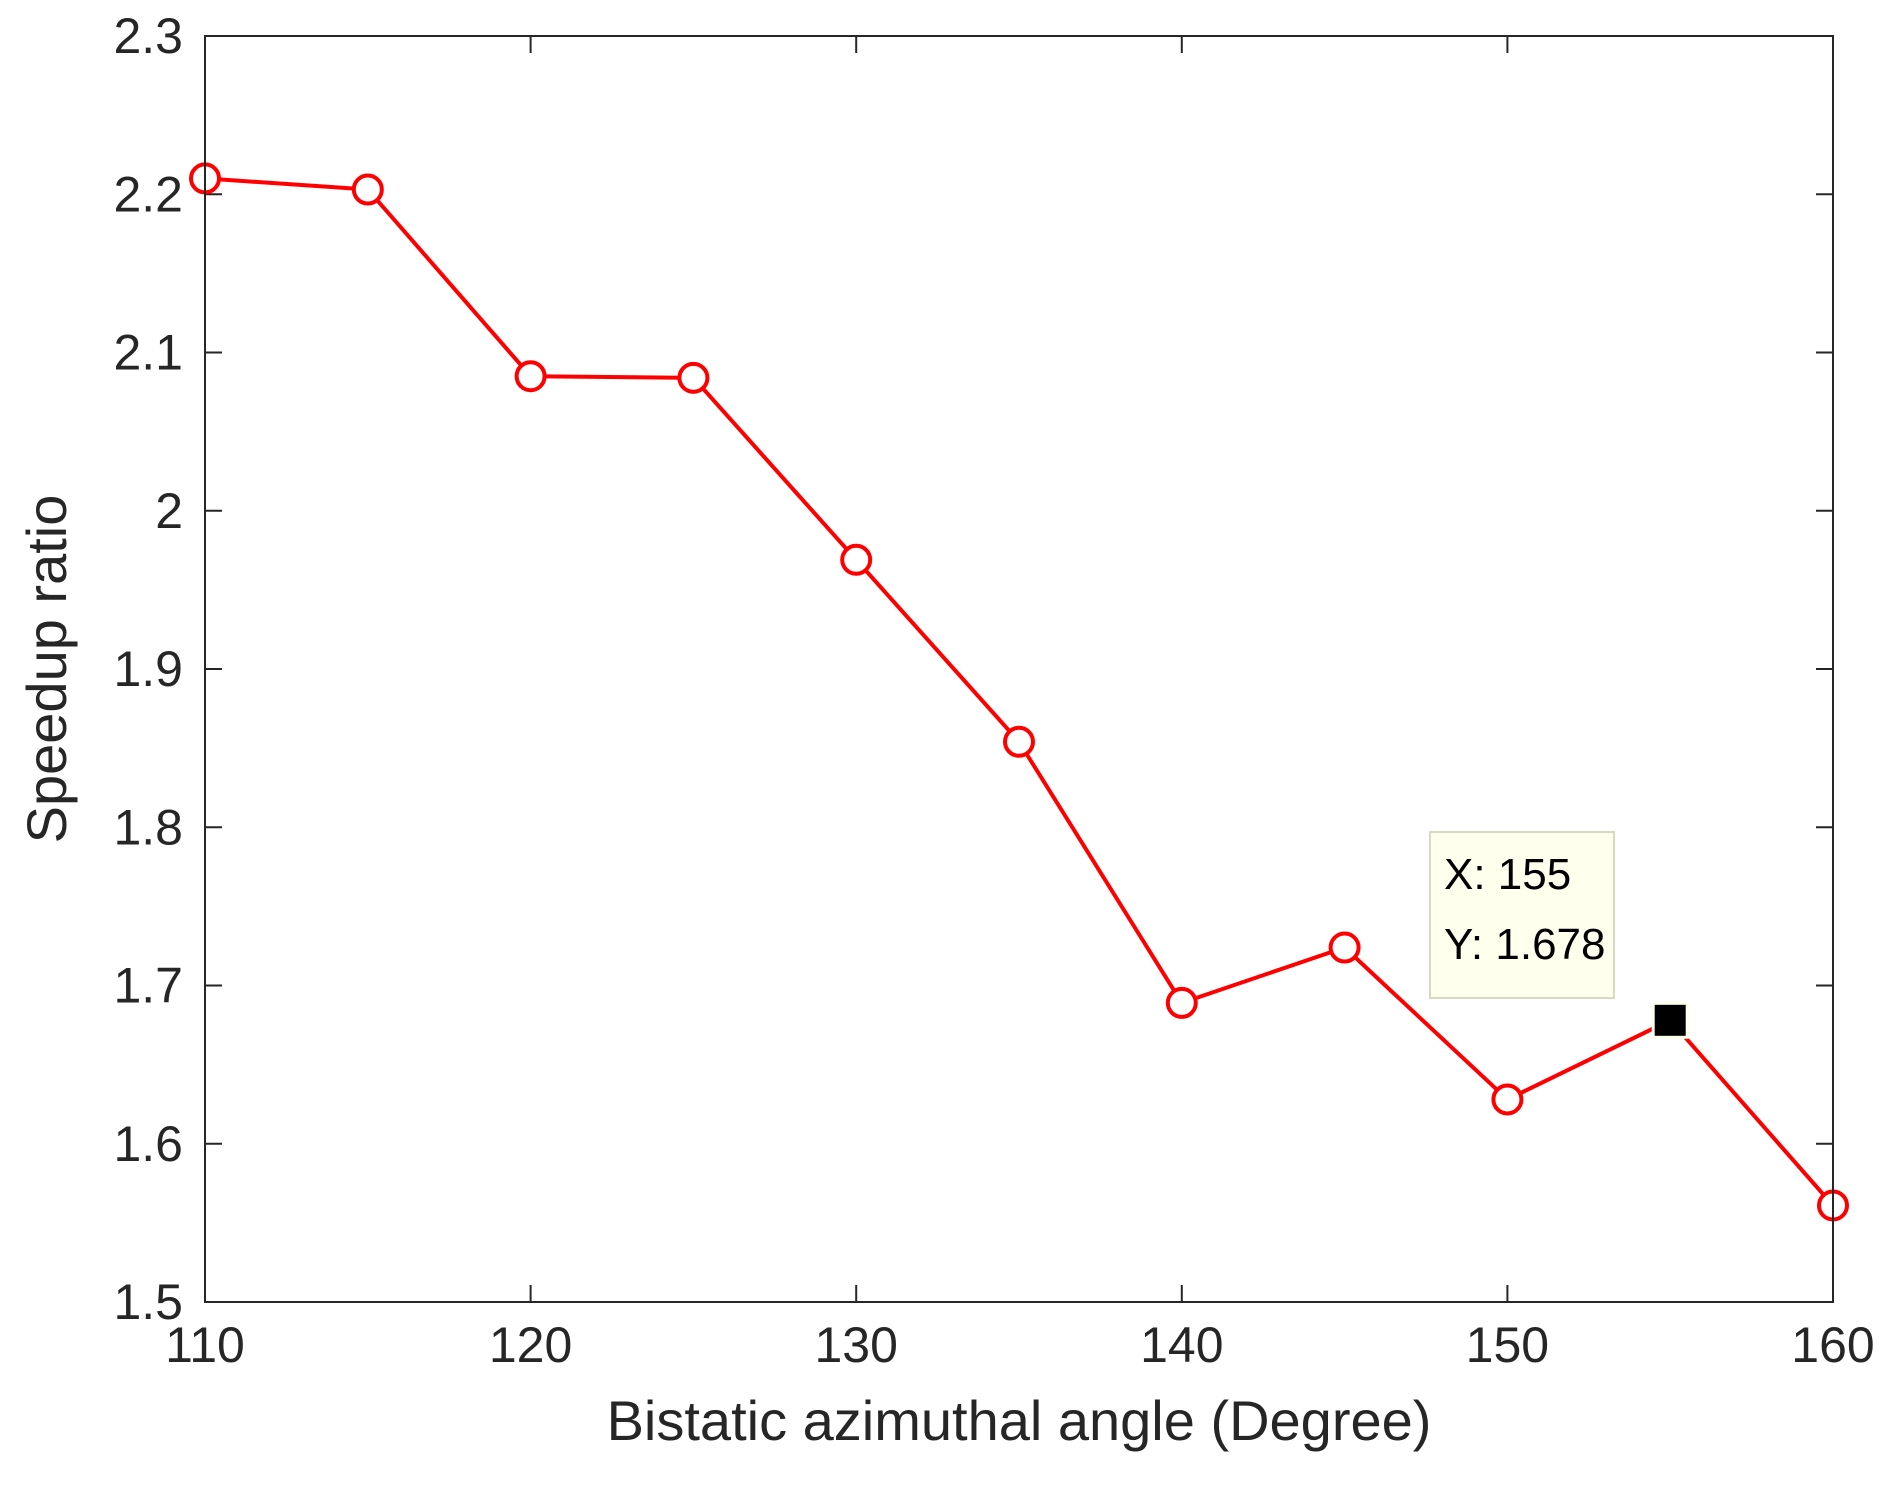  Describe the element at coordinates (148, 194) in the screenshot. I see `y-tick-label: 2.2` at that location.